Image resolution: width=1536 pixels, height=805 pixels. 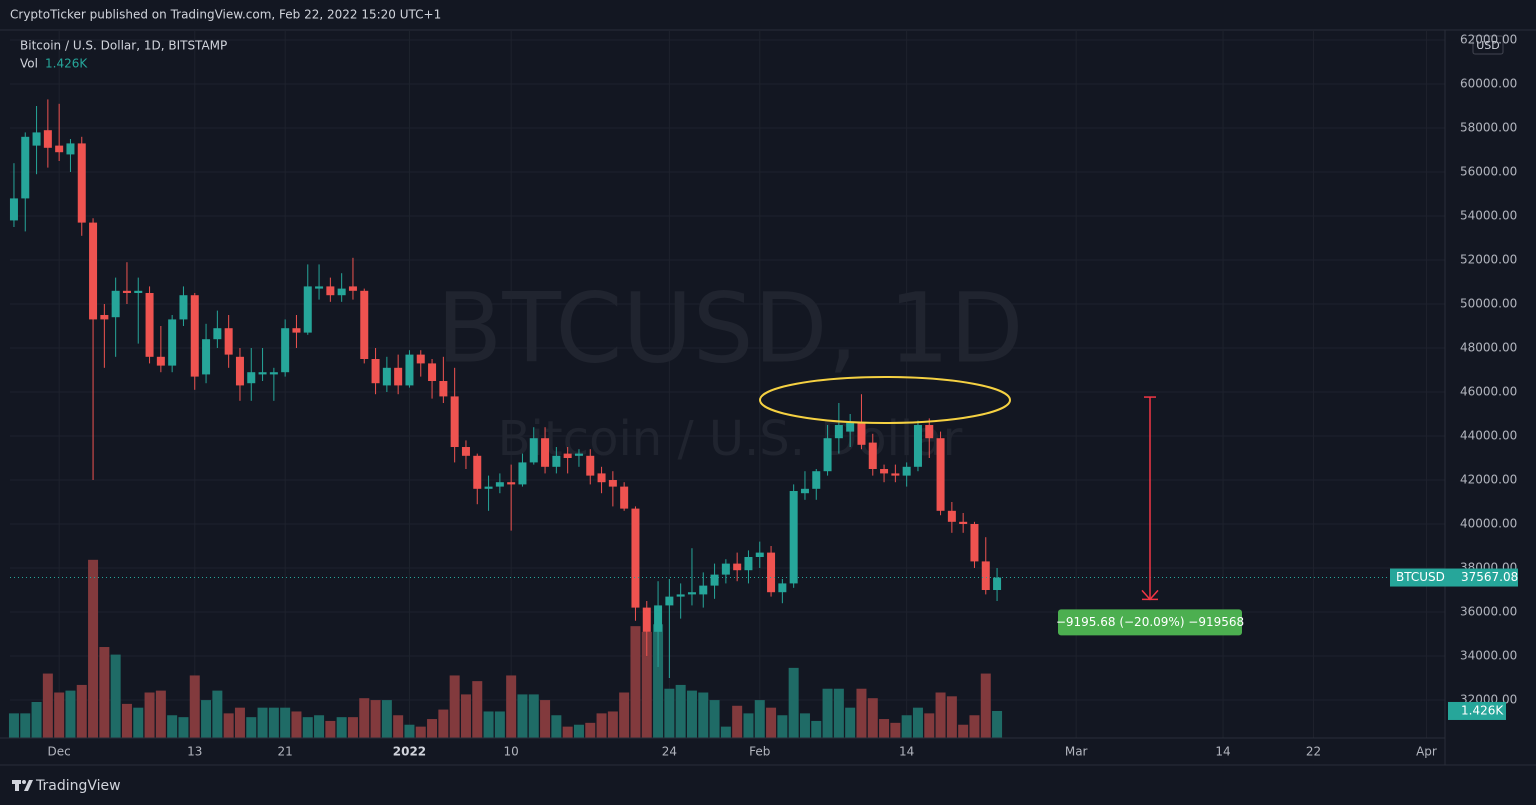 I want to click on currency: USD, so click(x=1488, y=45).